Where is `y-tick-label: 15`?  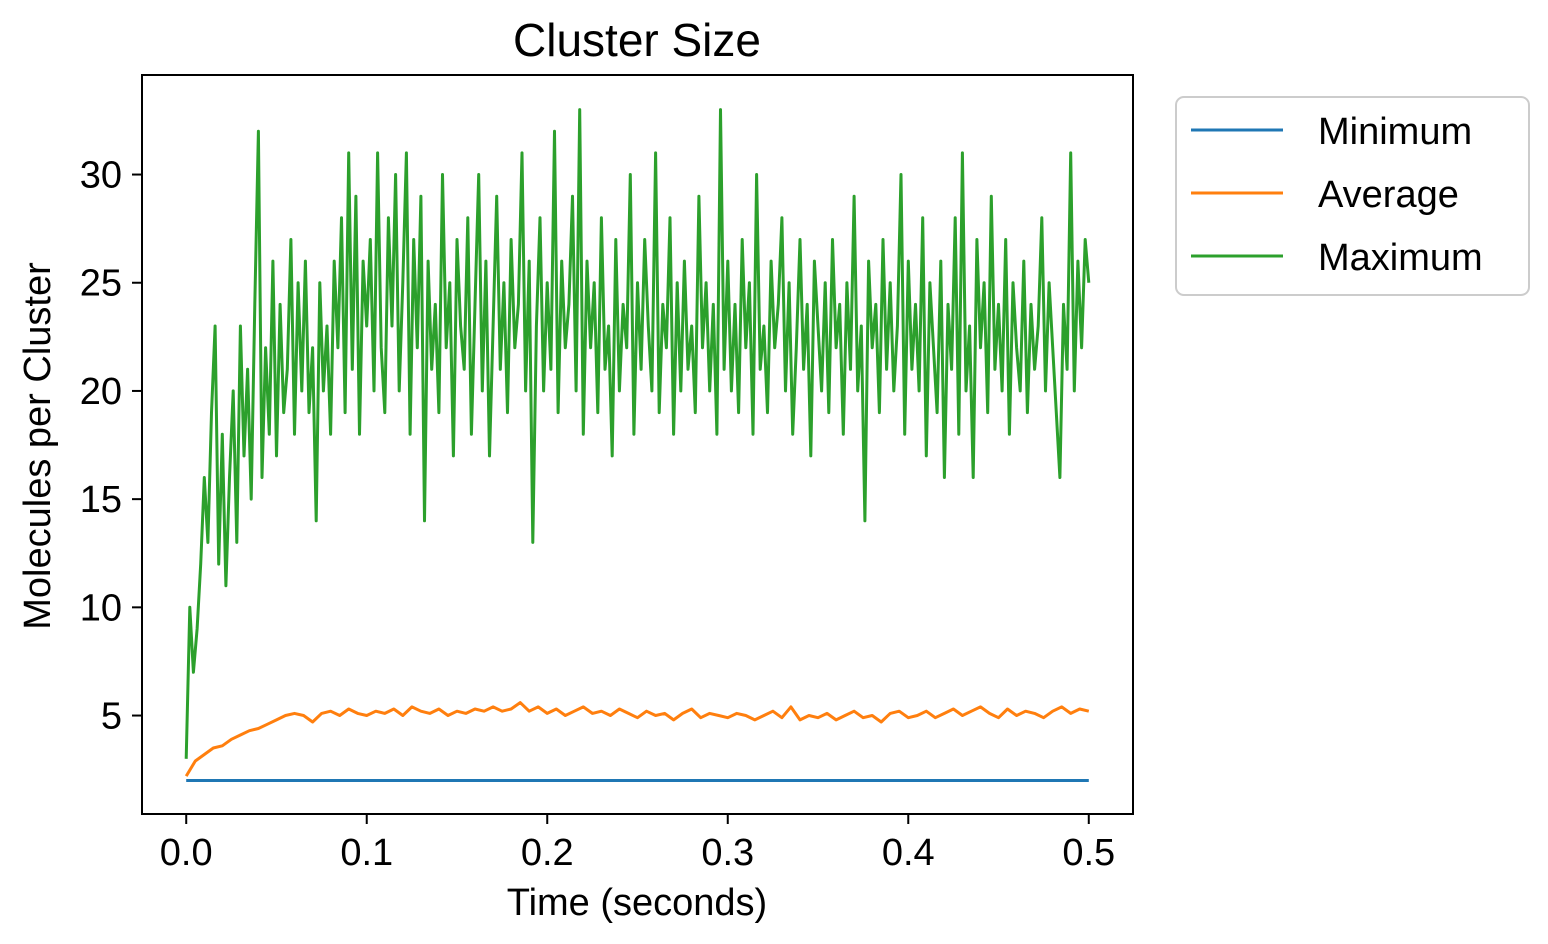
y-tick-label: 15 is located at coordinates (101, 500).